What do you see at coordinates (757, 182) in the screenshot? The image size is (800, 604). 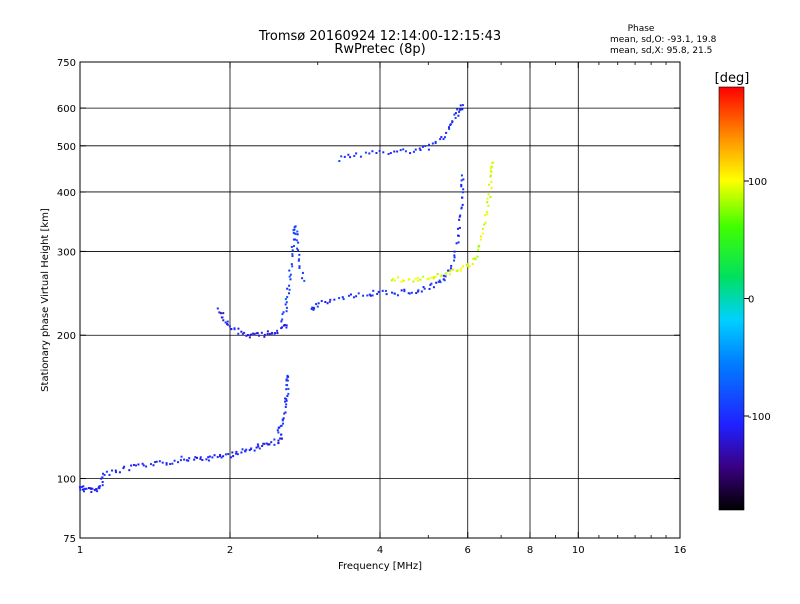 I see `colorbar-tick-label: 100` at bounding box center [757, 182].